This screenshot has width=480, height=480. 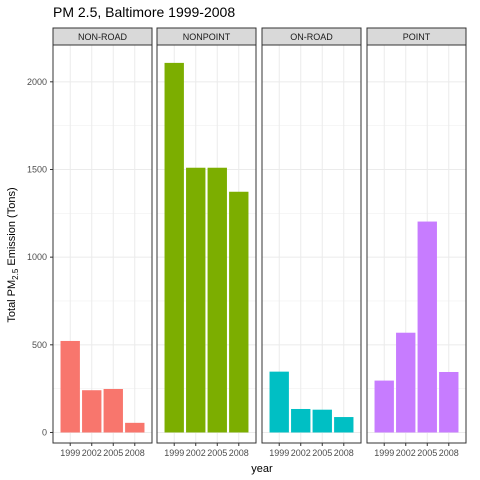 I want to click on y-axis: 0 500 1000 1500 2000, so click(x=40, y=257).